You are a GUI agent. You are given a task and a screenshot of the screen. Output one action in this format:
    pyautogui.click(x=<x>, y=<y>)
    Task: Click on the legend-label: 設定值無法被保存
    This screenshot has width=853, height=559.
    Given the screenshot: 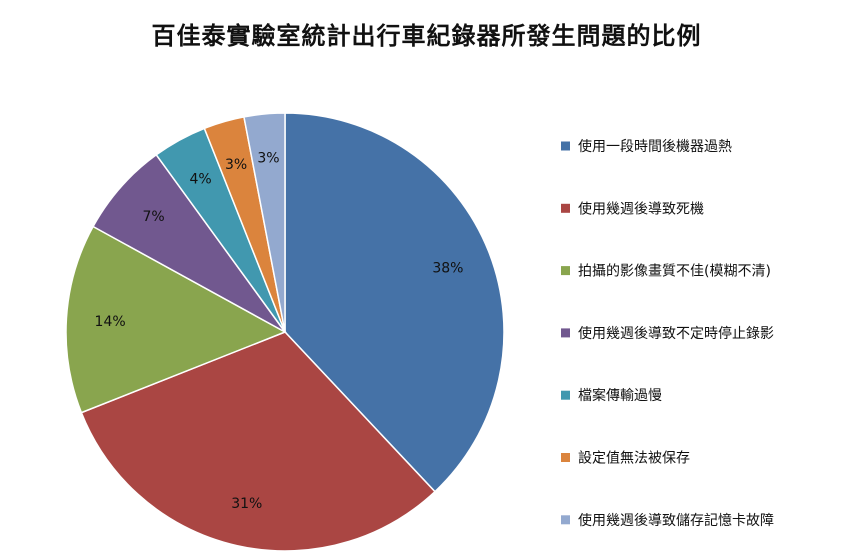 What is the action you would take?
    pyautogui.click(x=634, y=459)
    